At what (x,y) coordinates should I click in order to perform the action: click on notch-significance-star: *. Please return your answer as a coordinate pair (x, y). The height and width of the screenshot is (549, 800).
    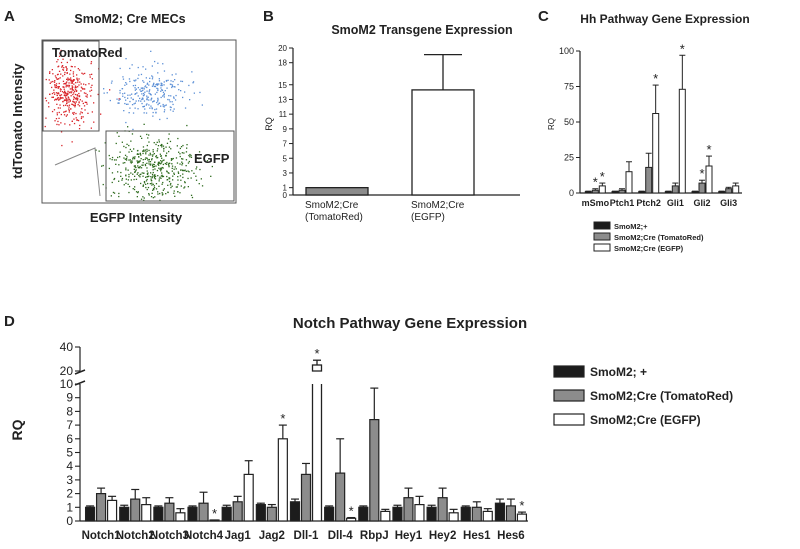
    Looking at the image, I should click on (351, 511).